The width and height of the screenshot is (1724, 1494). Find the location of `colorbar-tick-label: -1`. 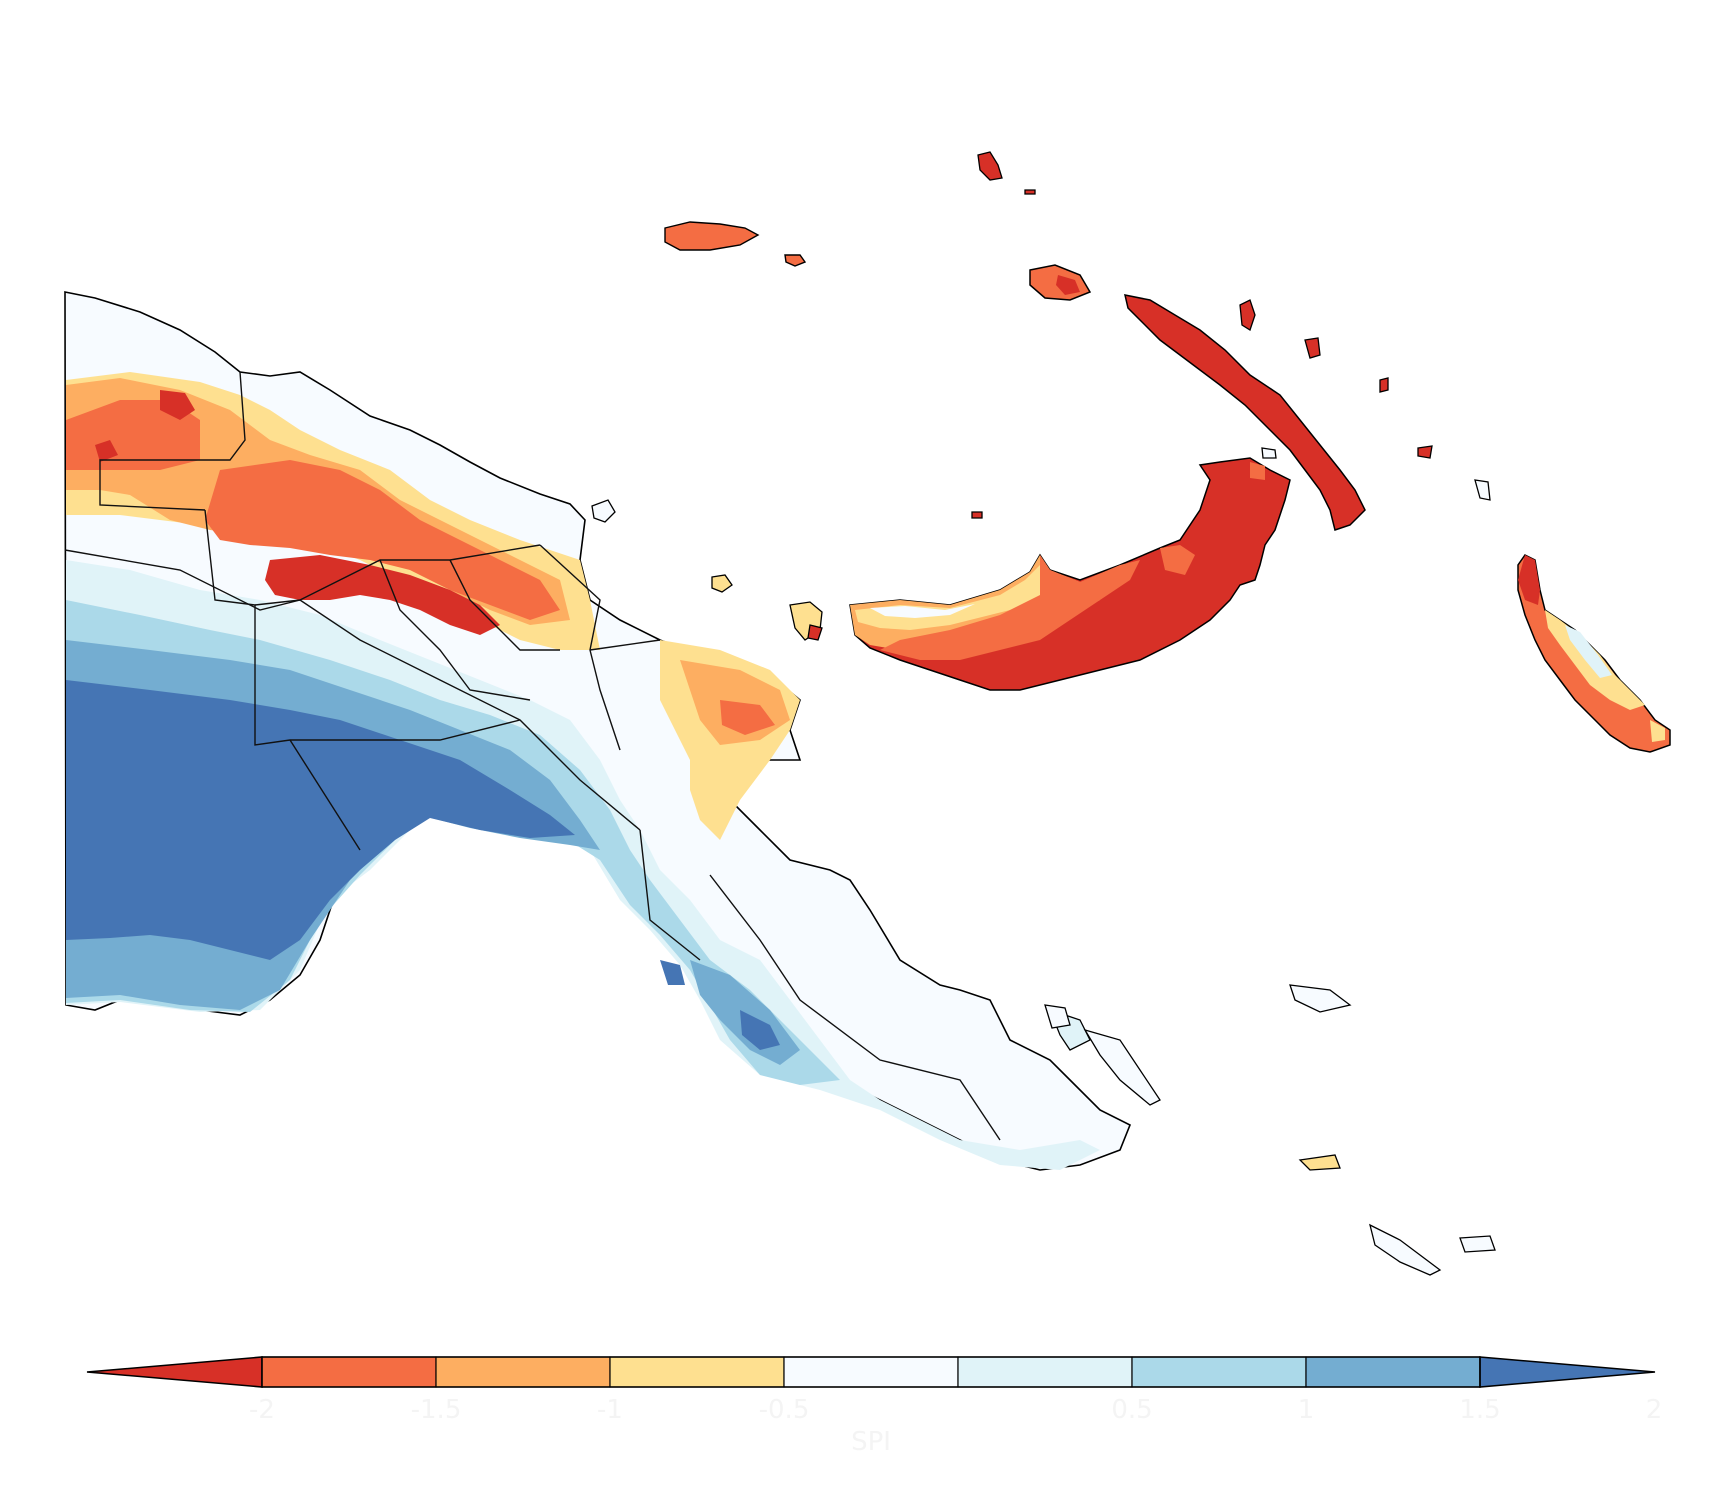

colorbar-tick-label: -1 is located at coordinates (610, 1410).